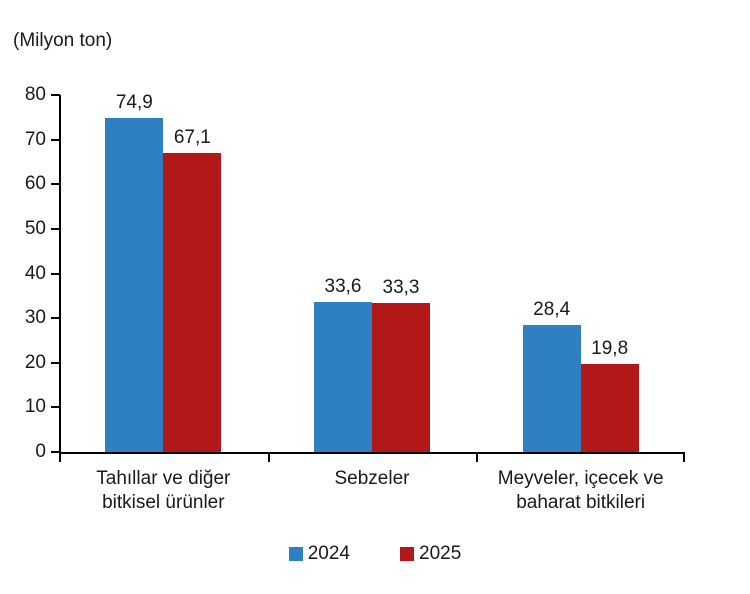  Describe the element at coordinates (401, 377) in the screenshot. I see `bar-2025-group2` at that location.